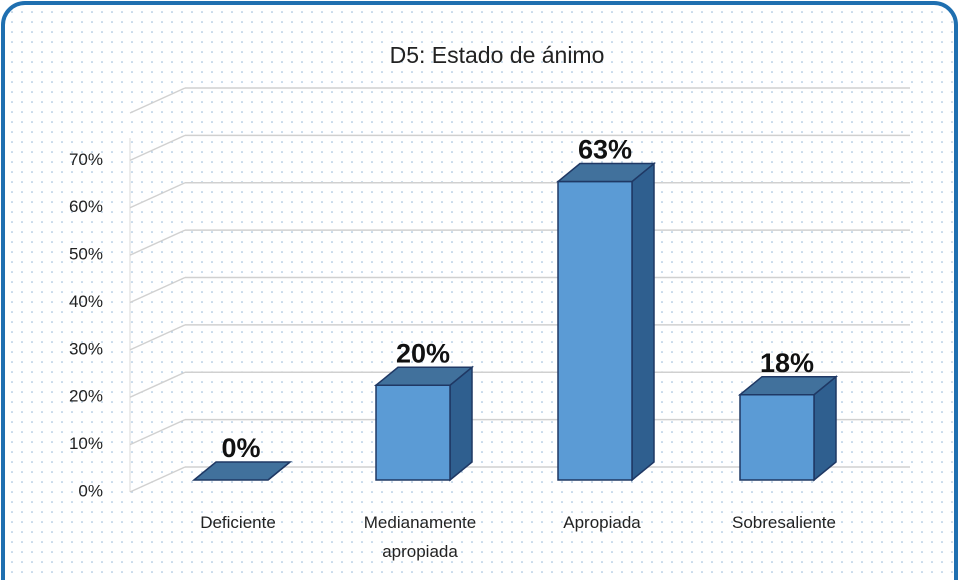 The width and height of the screenshot is (959, 580). Describe the element at coordinates (497, 55) in the screenshot. I see `chart-title: D5: Estado de ánimo` at that location.